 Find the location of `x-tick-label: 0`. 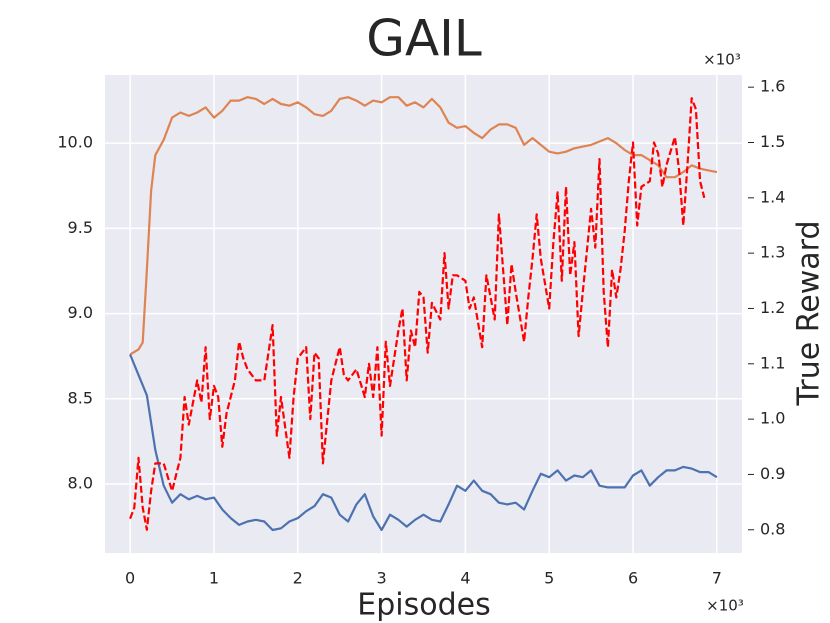

x-tick-label: 0 is located at coordinates (130, 578).